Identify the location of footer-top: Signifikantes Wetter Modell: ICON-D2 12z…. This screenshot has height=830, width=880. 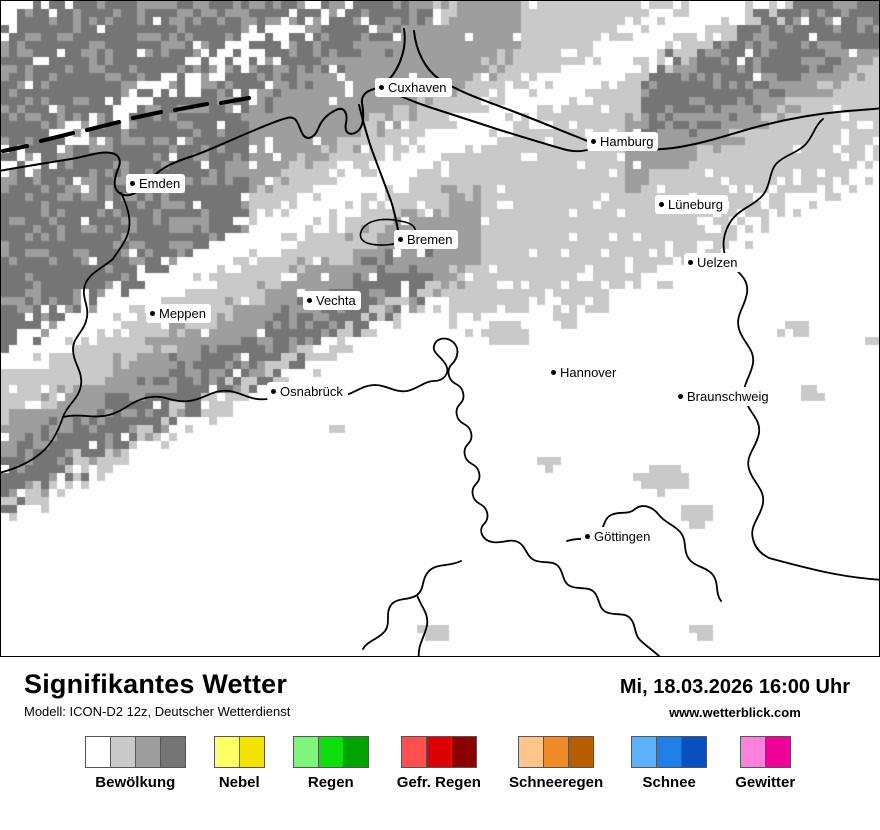
(440, 688).